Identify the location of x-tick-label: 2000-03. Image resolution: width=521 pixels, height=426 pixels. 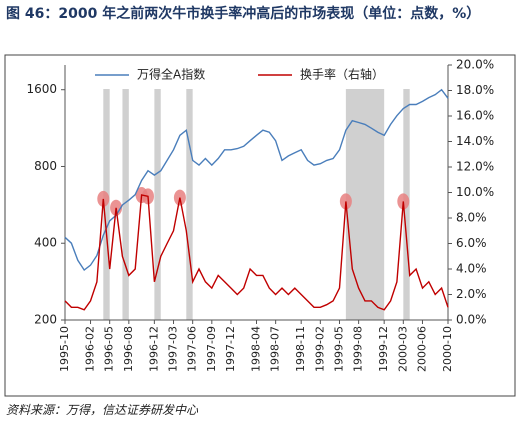
(402, 349).